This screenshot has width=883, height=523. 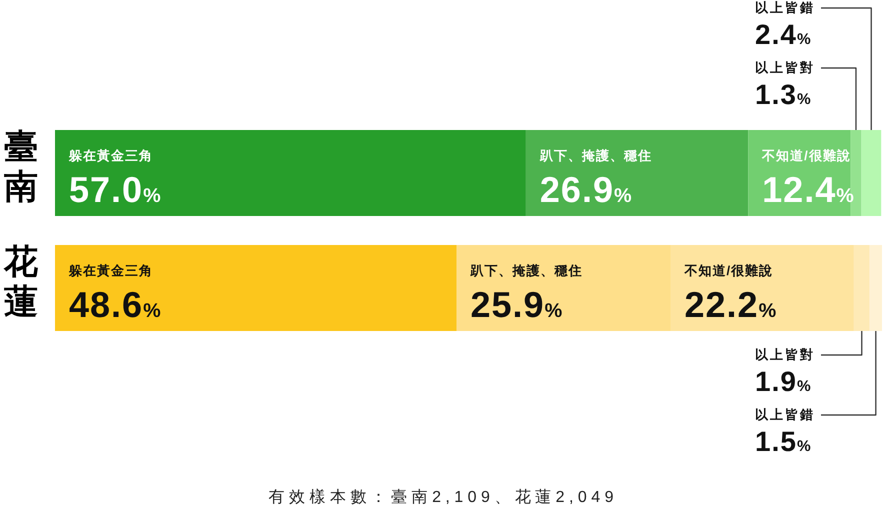 What do you see at coordinates (595, 155) in the screenshot?
I see `series-label: 趴下、掩護、穩住` at bounding box center [595, 155].